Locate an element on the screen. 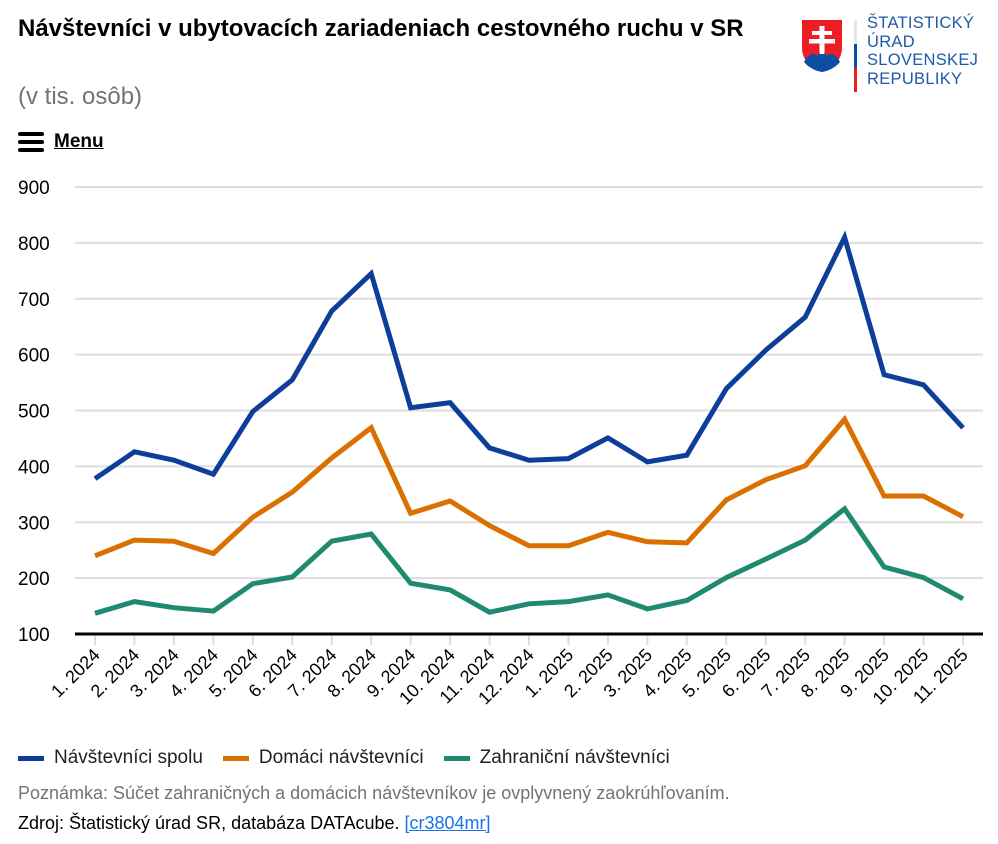 The width and height of the screenshot is (998, 844). y-tick-label: 300 is located at coordinates (34, 523).